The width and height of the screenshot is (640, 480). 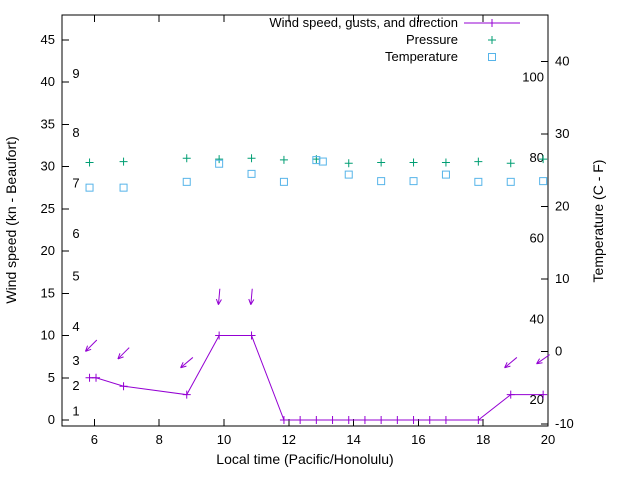 I want to click on beaufort-scale-label: 4, so click(x=75, y=326).